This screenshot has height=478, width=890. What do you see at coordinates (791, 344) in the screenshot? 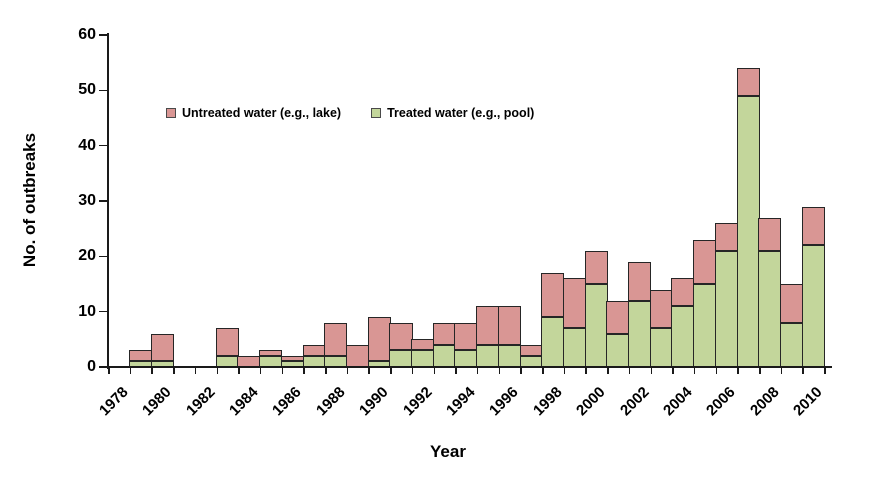
I see `bar-2009-treated` at bounding box center [791, 344].